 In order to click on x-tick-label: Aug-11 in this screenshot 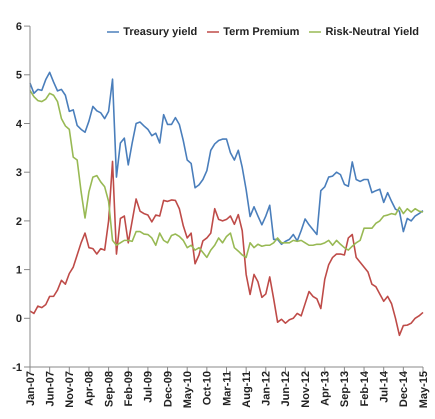, I will do `click(246, 389)`.